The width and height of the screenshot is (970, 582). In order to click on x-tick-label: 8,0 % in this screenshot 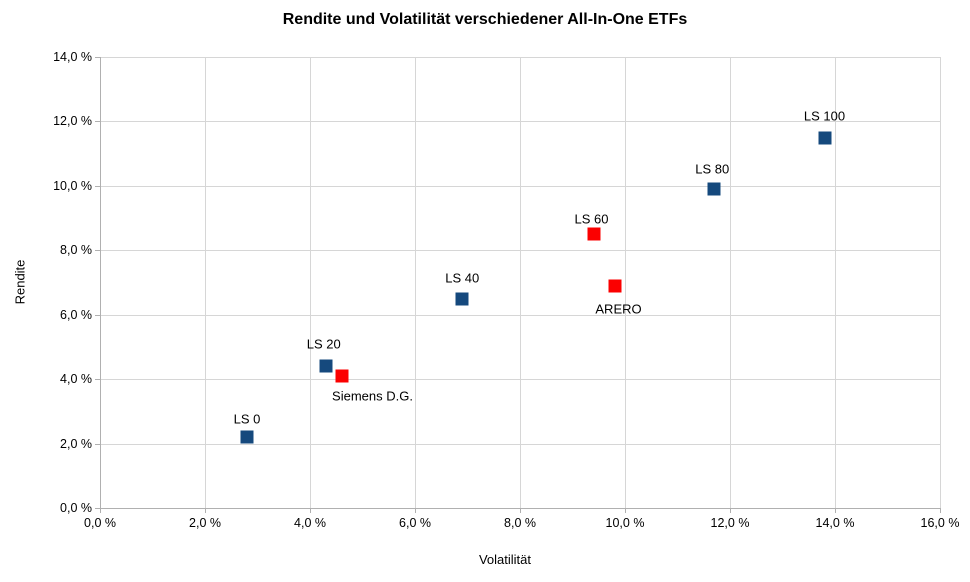, I will do `click(520, 523)`.